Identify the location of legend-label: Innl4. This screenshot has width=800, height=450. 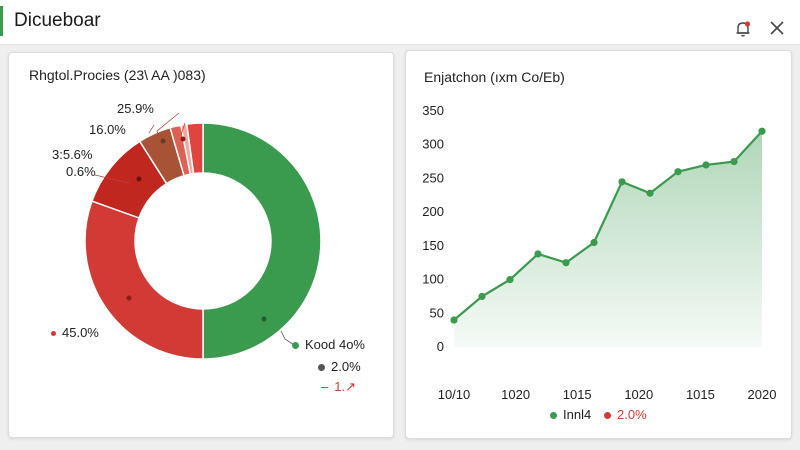
(577, 414).